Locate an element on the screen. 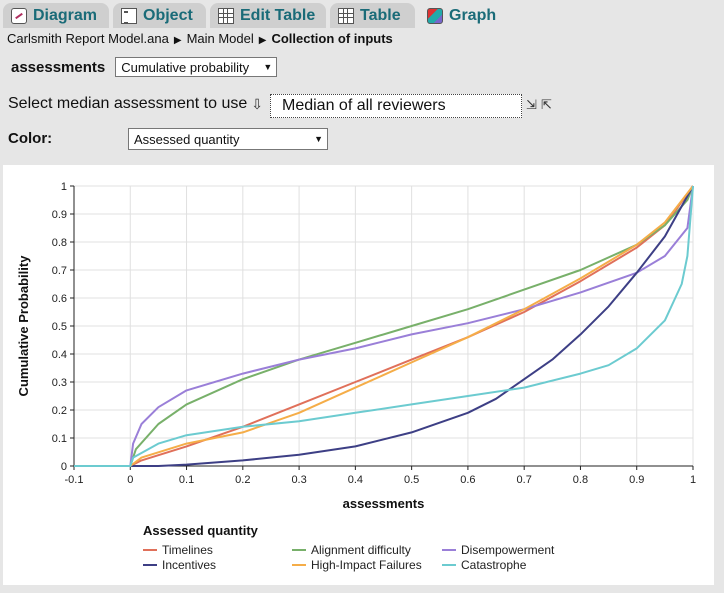  assessments-row: assessments Cumulative probability ▼ is located at coordinates (144, 67).